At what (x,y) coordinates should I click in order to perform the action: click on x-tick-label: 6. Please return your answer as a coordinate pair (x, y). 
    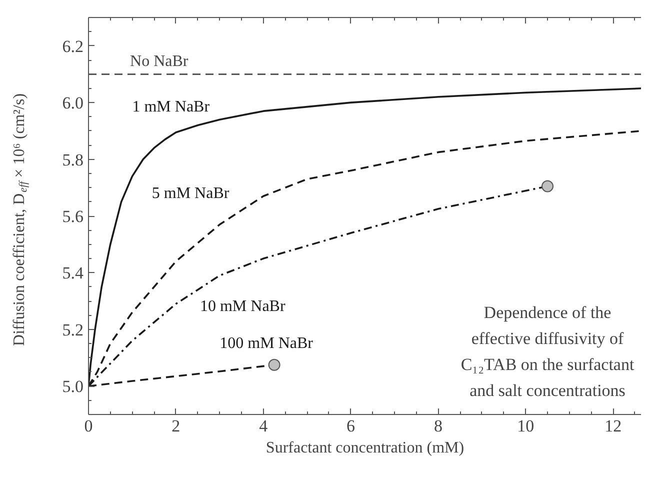
    Looking at the image, I should click on (351, 426).